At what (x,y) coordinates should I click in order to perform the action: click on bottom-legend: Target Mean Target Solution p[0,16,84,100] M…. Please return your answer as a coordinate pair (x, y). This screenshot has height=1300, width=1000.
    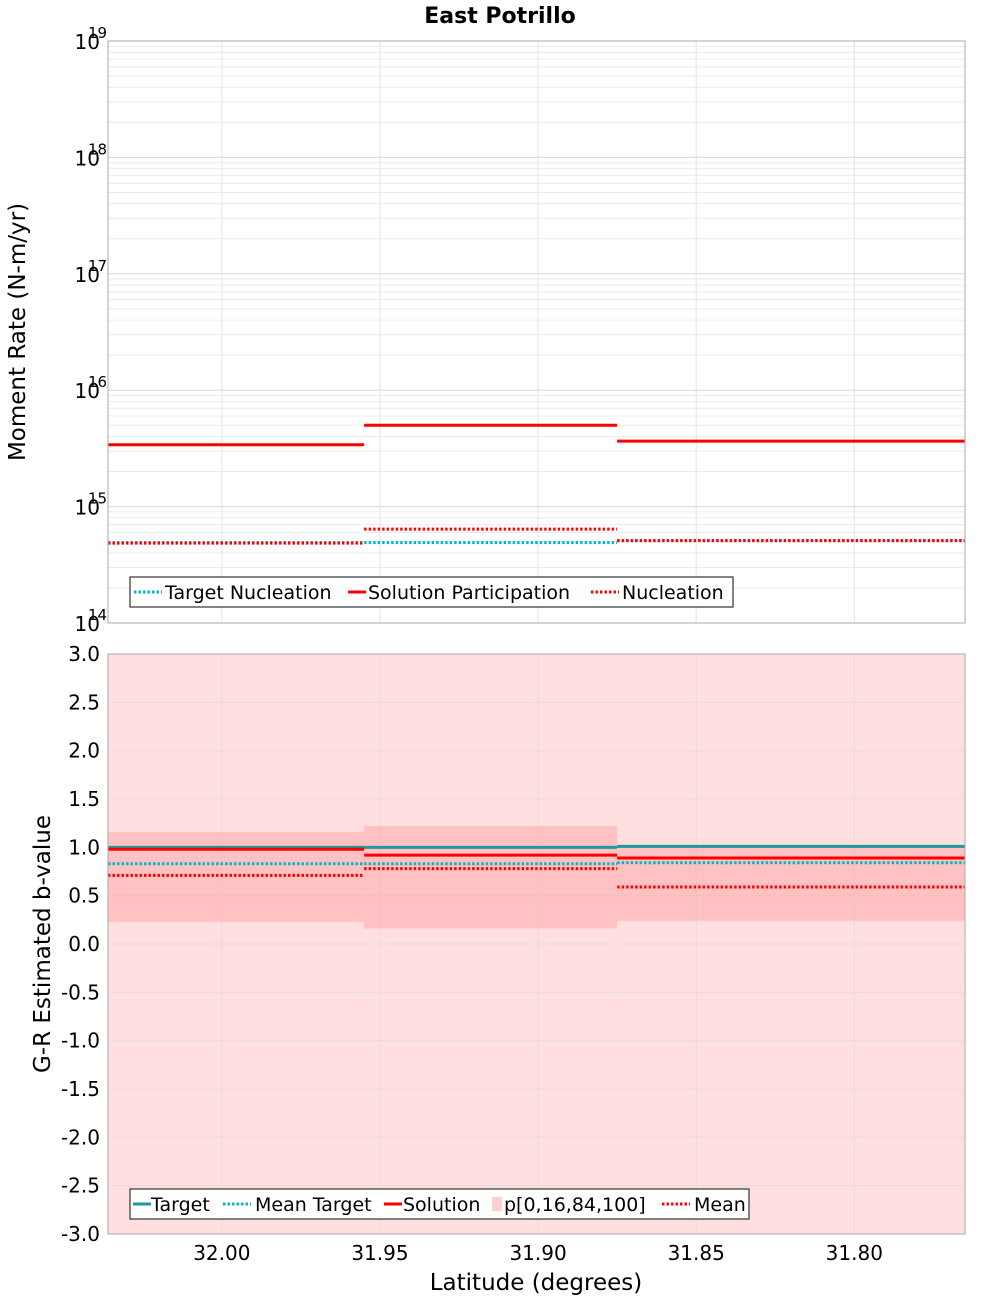
    Looking at the image, I should click on (439, 1204).